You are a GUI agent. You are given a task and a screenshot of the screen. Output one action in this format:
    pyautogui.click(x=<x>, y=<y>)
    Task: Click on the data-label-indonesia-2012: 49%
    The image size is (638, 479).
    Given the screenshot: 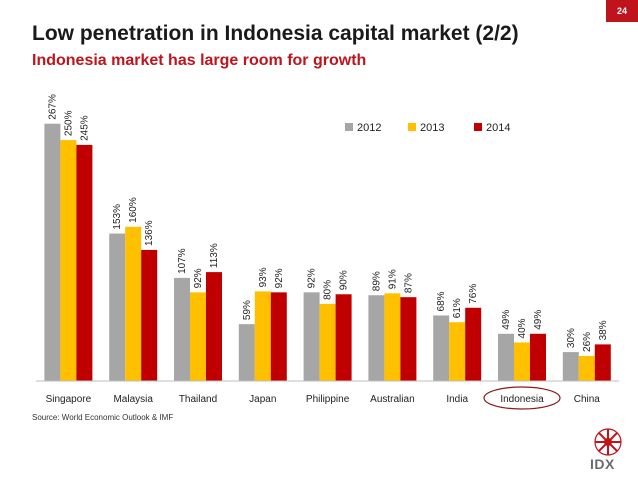 What is the action you would take?
    pyautogui.click(x=506, y=320)
    